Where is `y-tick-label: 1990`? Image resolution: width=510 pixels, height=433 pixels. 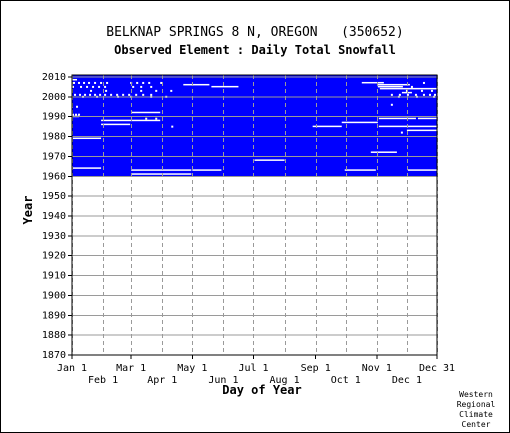
y-tick-label: 1990 is located at coordinates (54, 117).